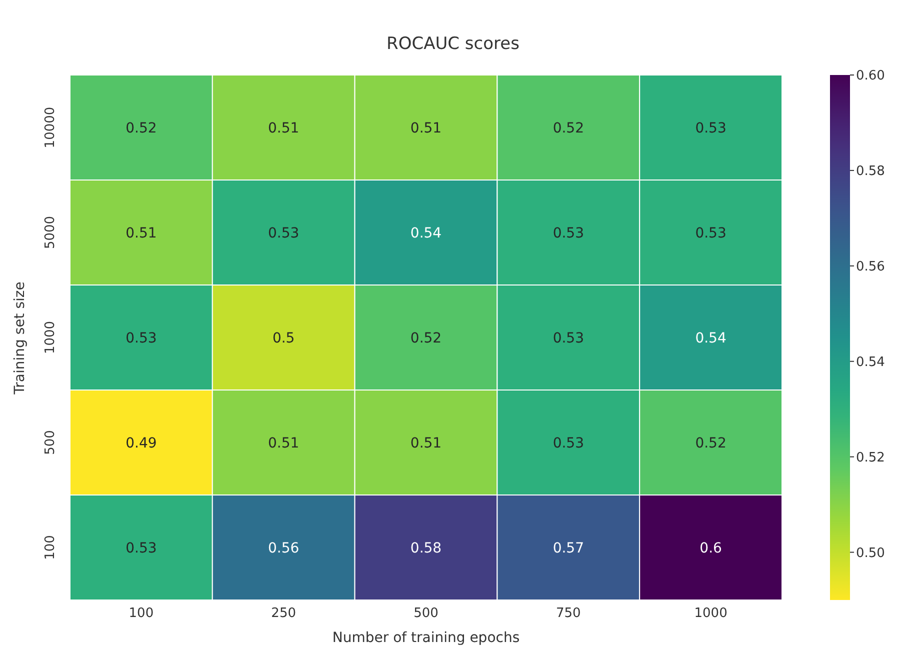  What do you see at coordinates (453, 44) in the screenshot?
I see `chart-title: ROCAUC scores` at bounding box center [453, 44].